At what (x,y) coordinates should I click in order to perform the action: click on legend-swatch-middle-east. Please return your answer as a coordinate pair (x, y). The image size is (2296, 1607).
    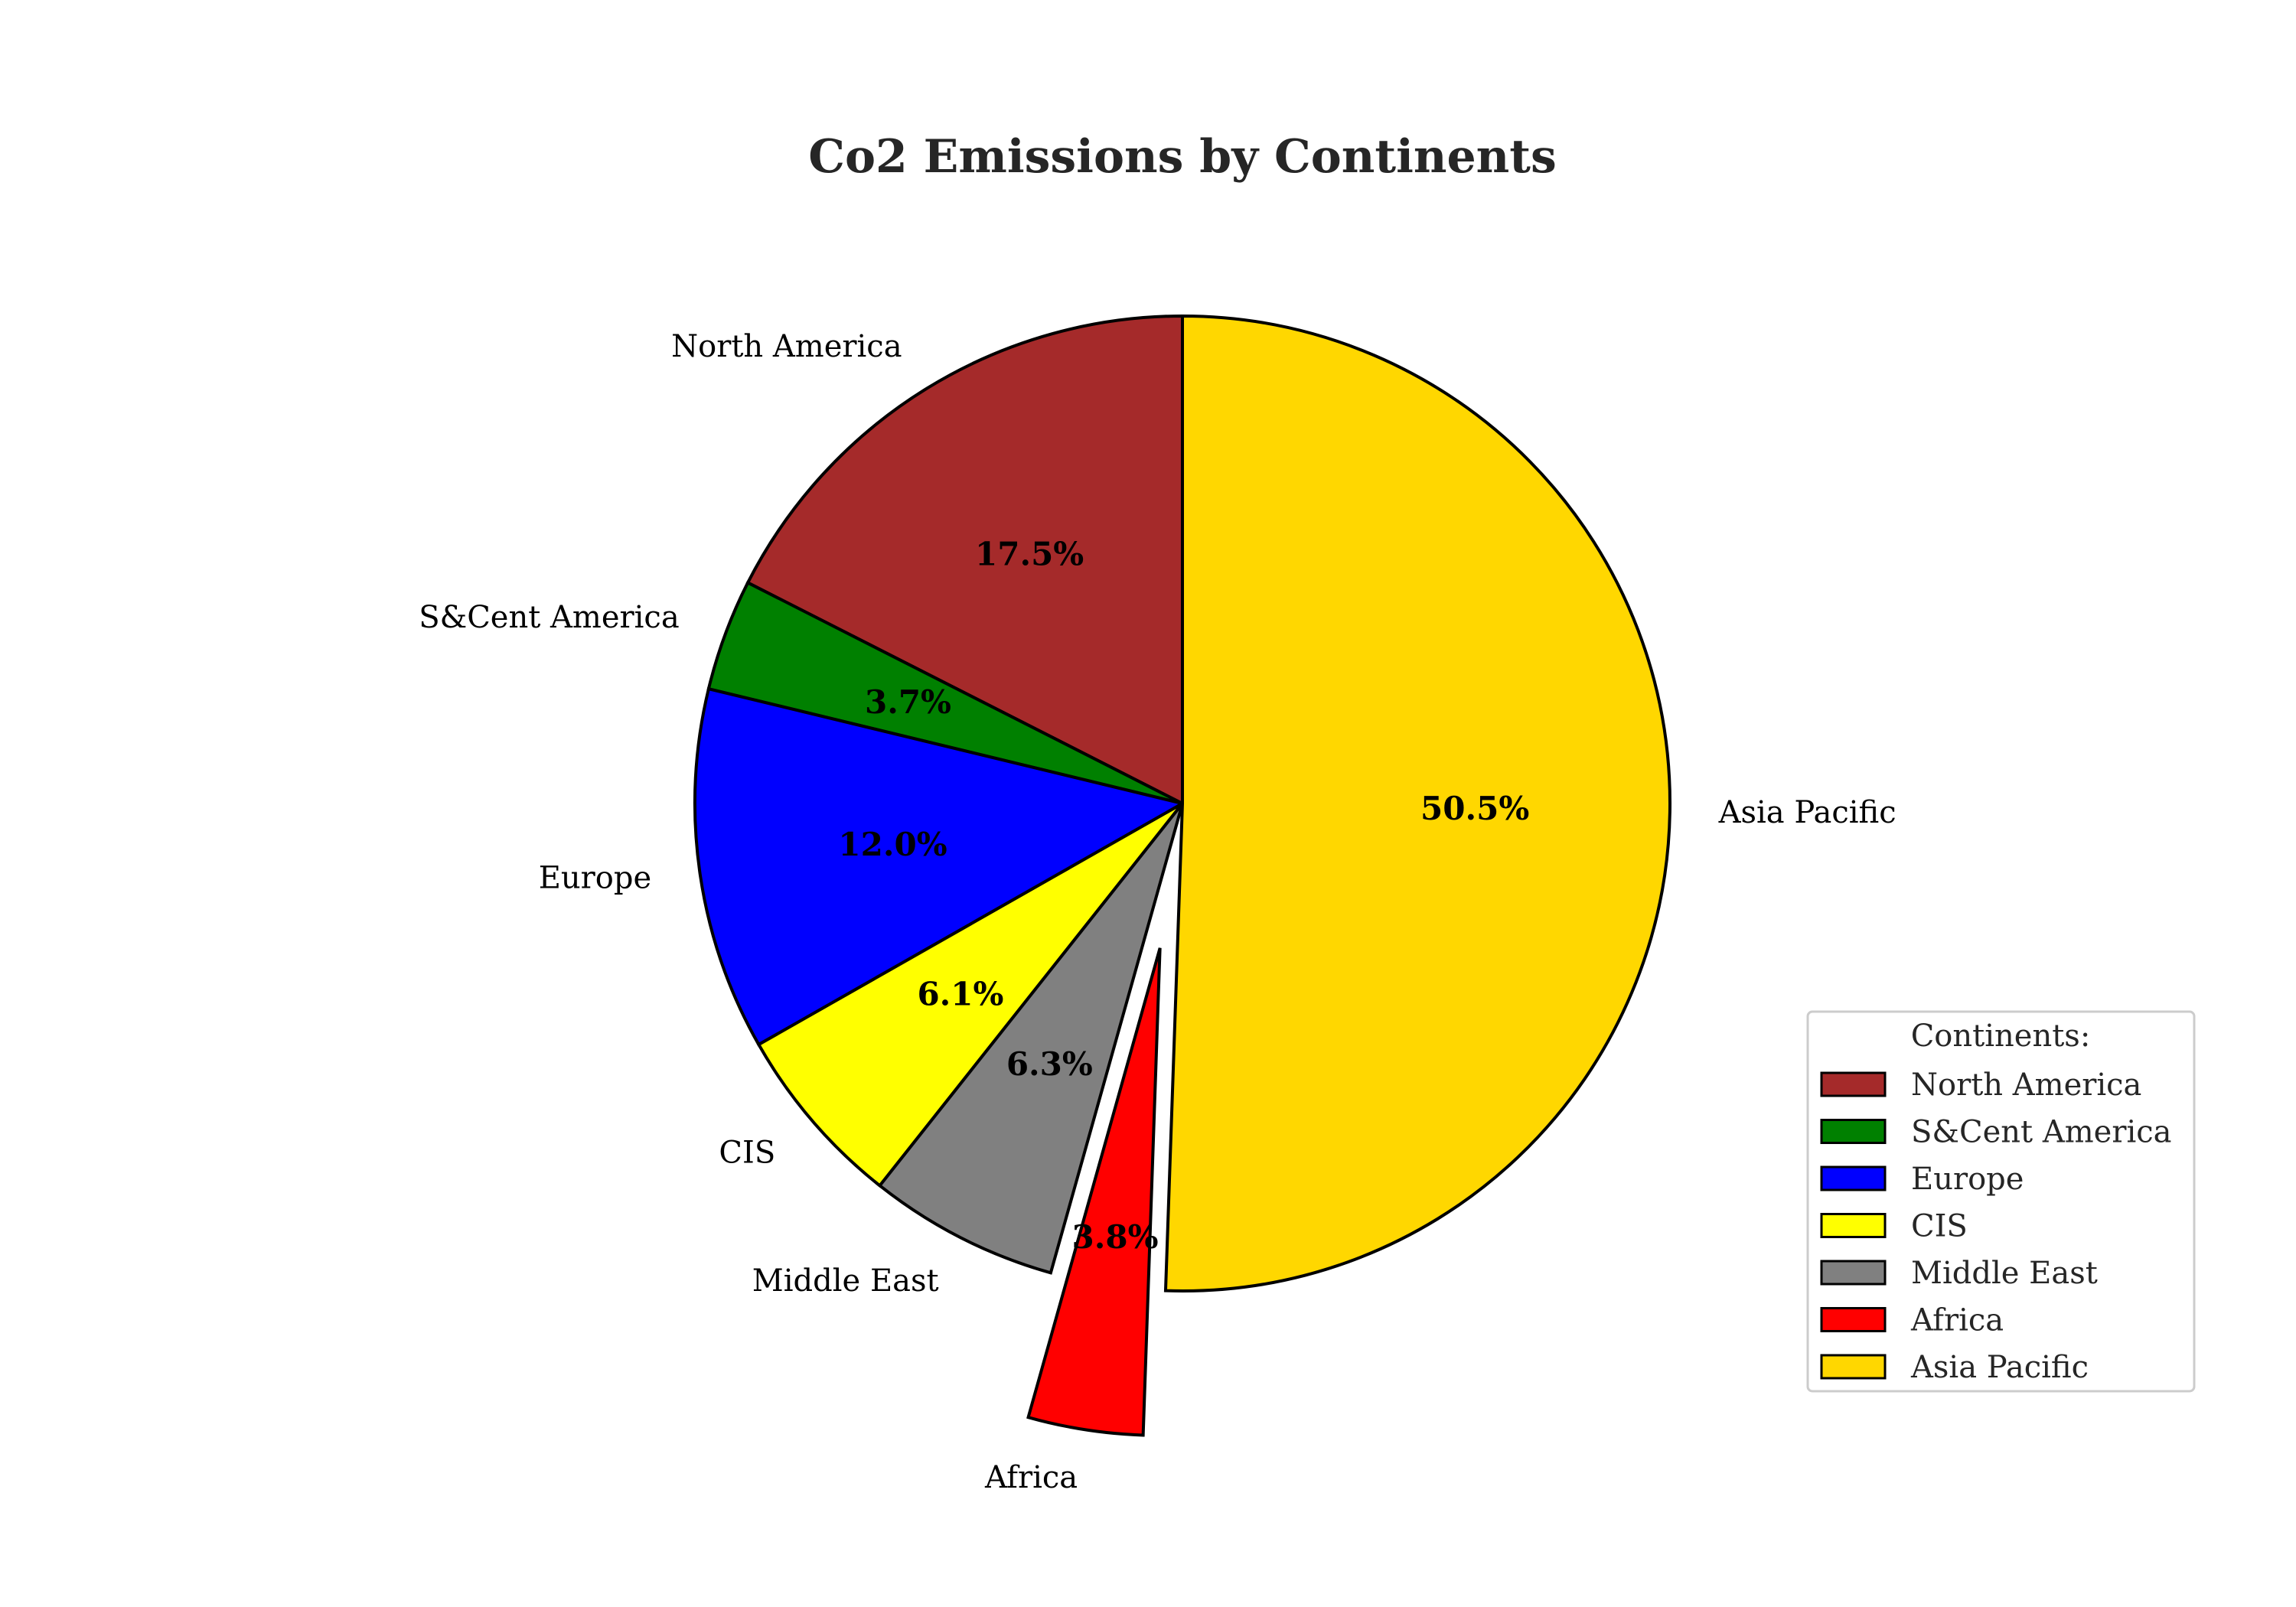
    Looking at the image, I should click on (1853, 1273).